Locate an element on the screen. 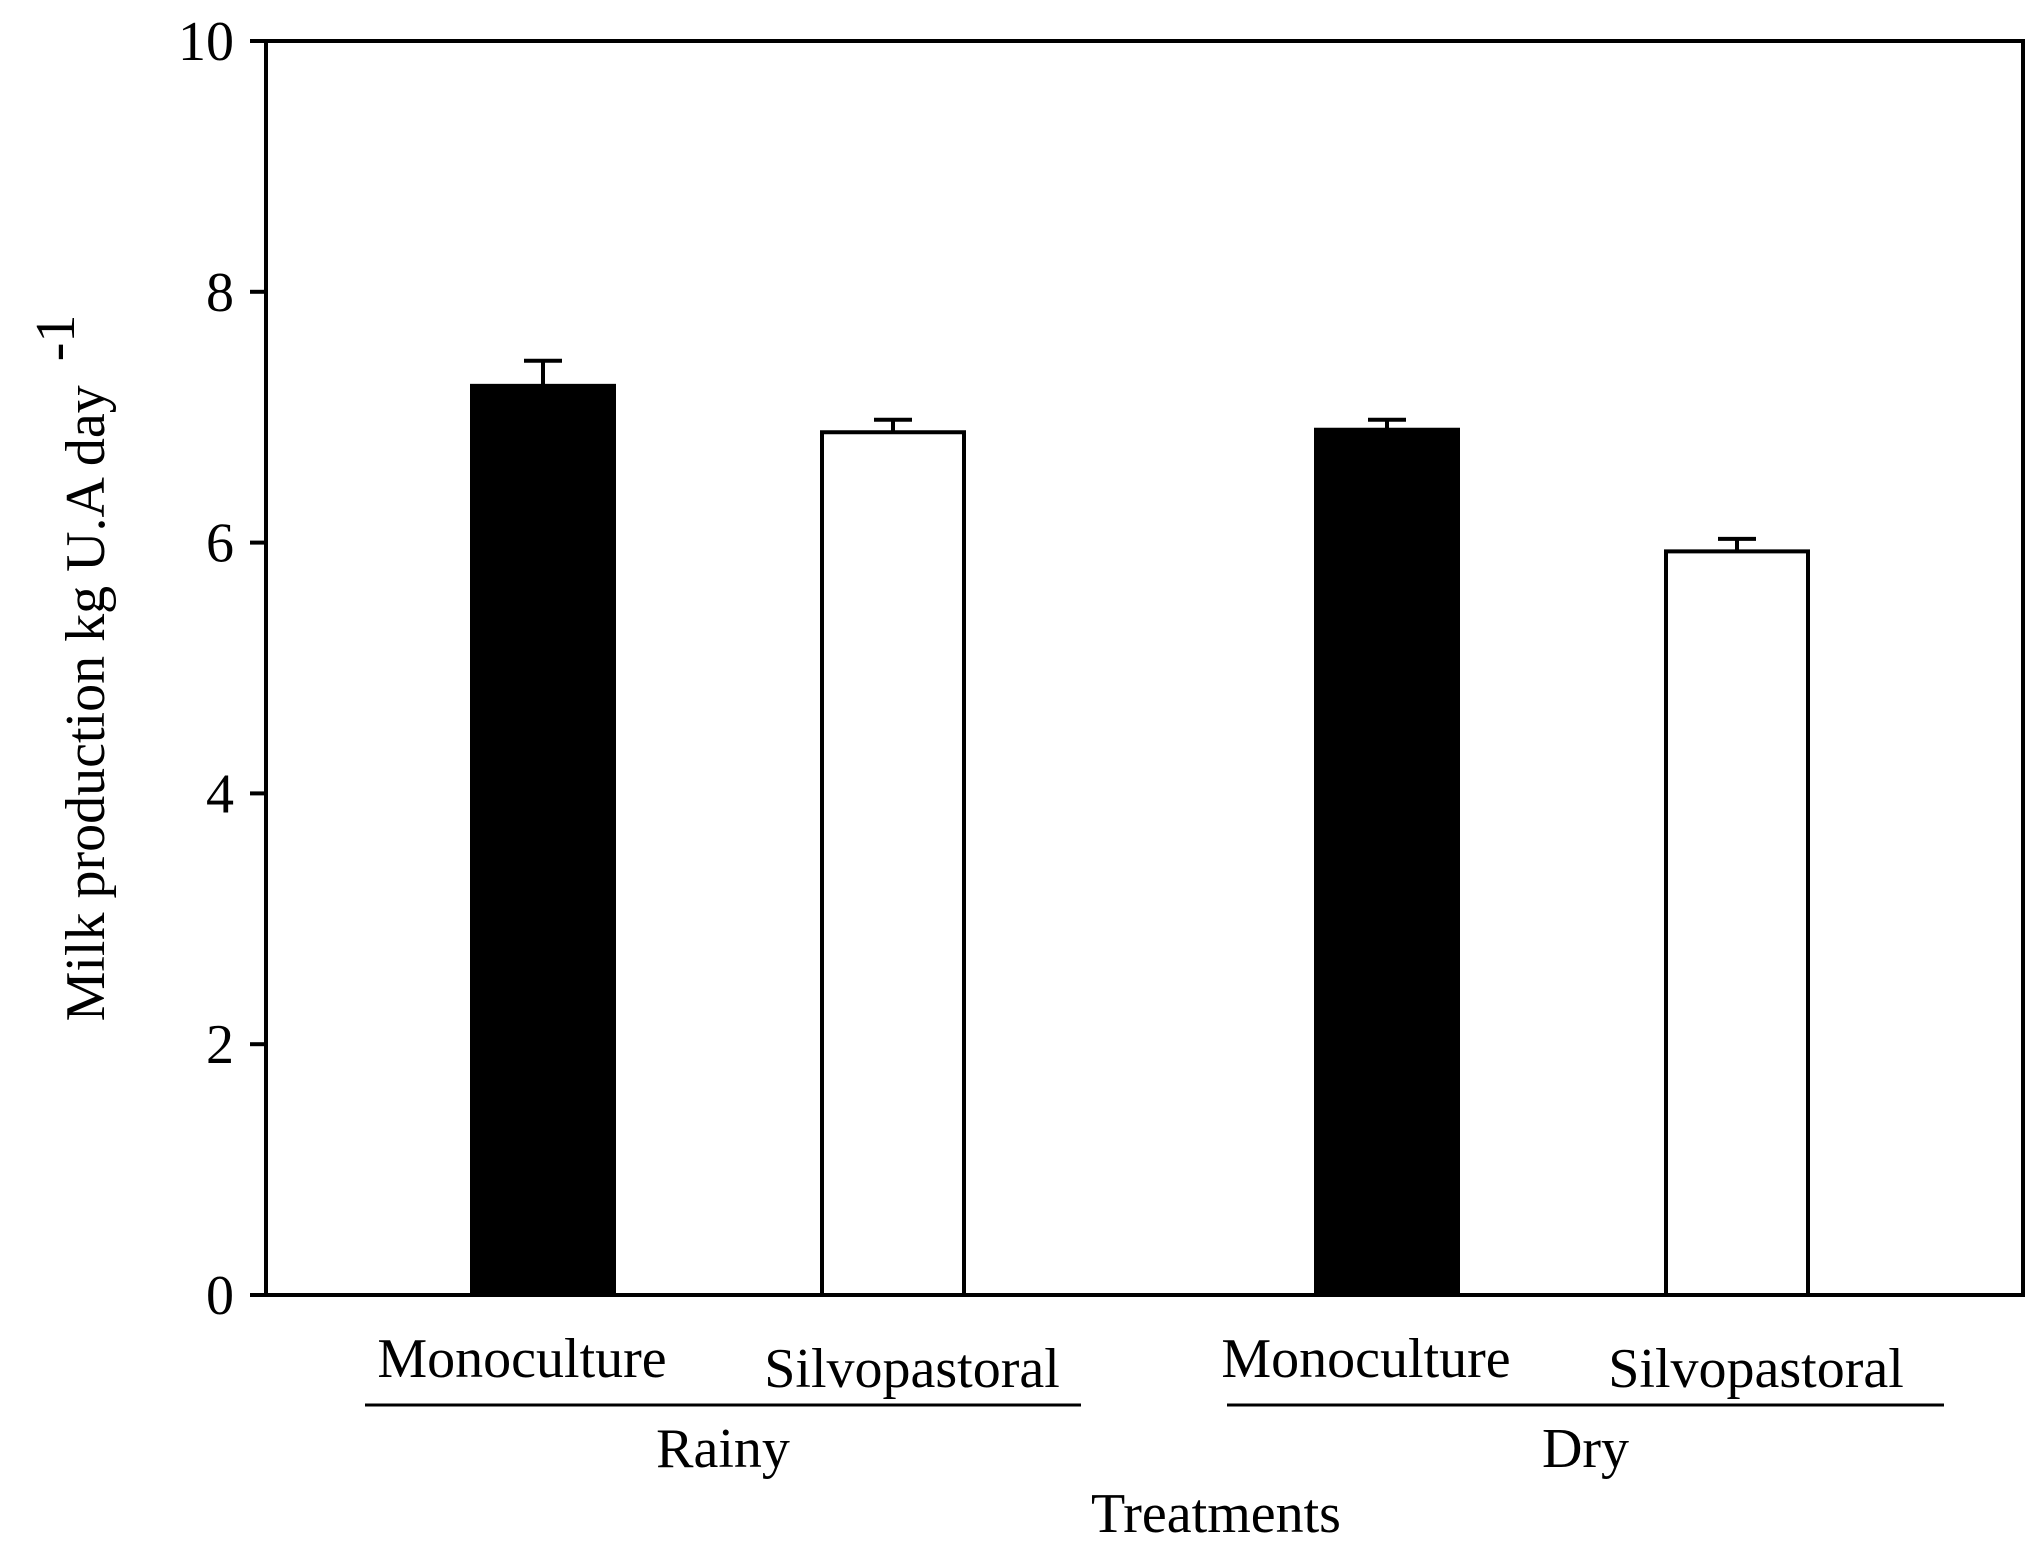 The height and width of the screenshot is (1557, 2044). bar-rainy-silvopastoral is located at coordinates (893, 863).